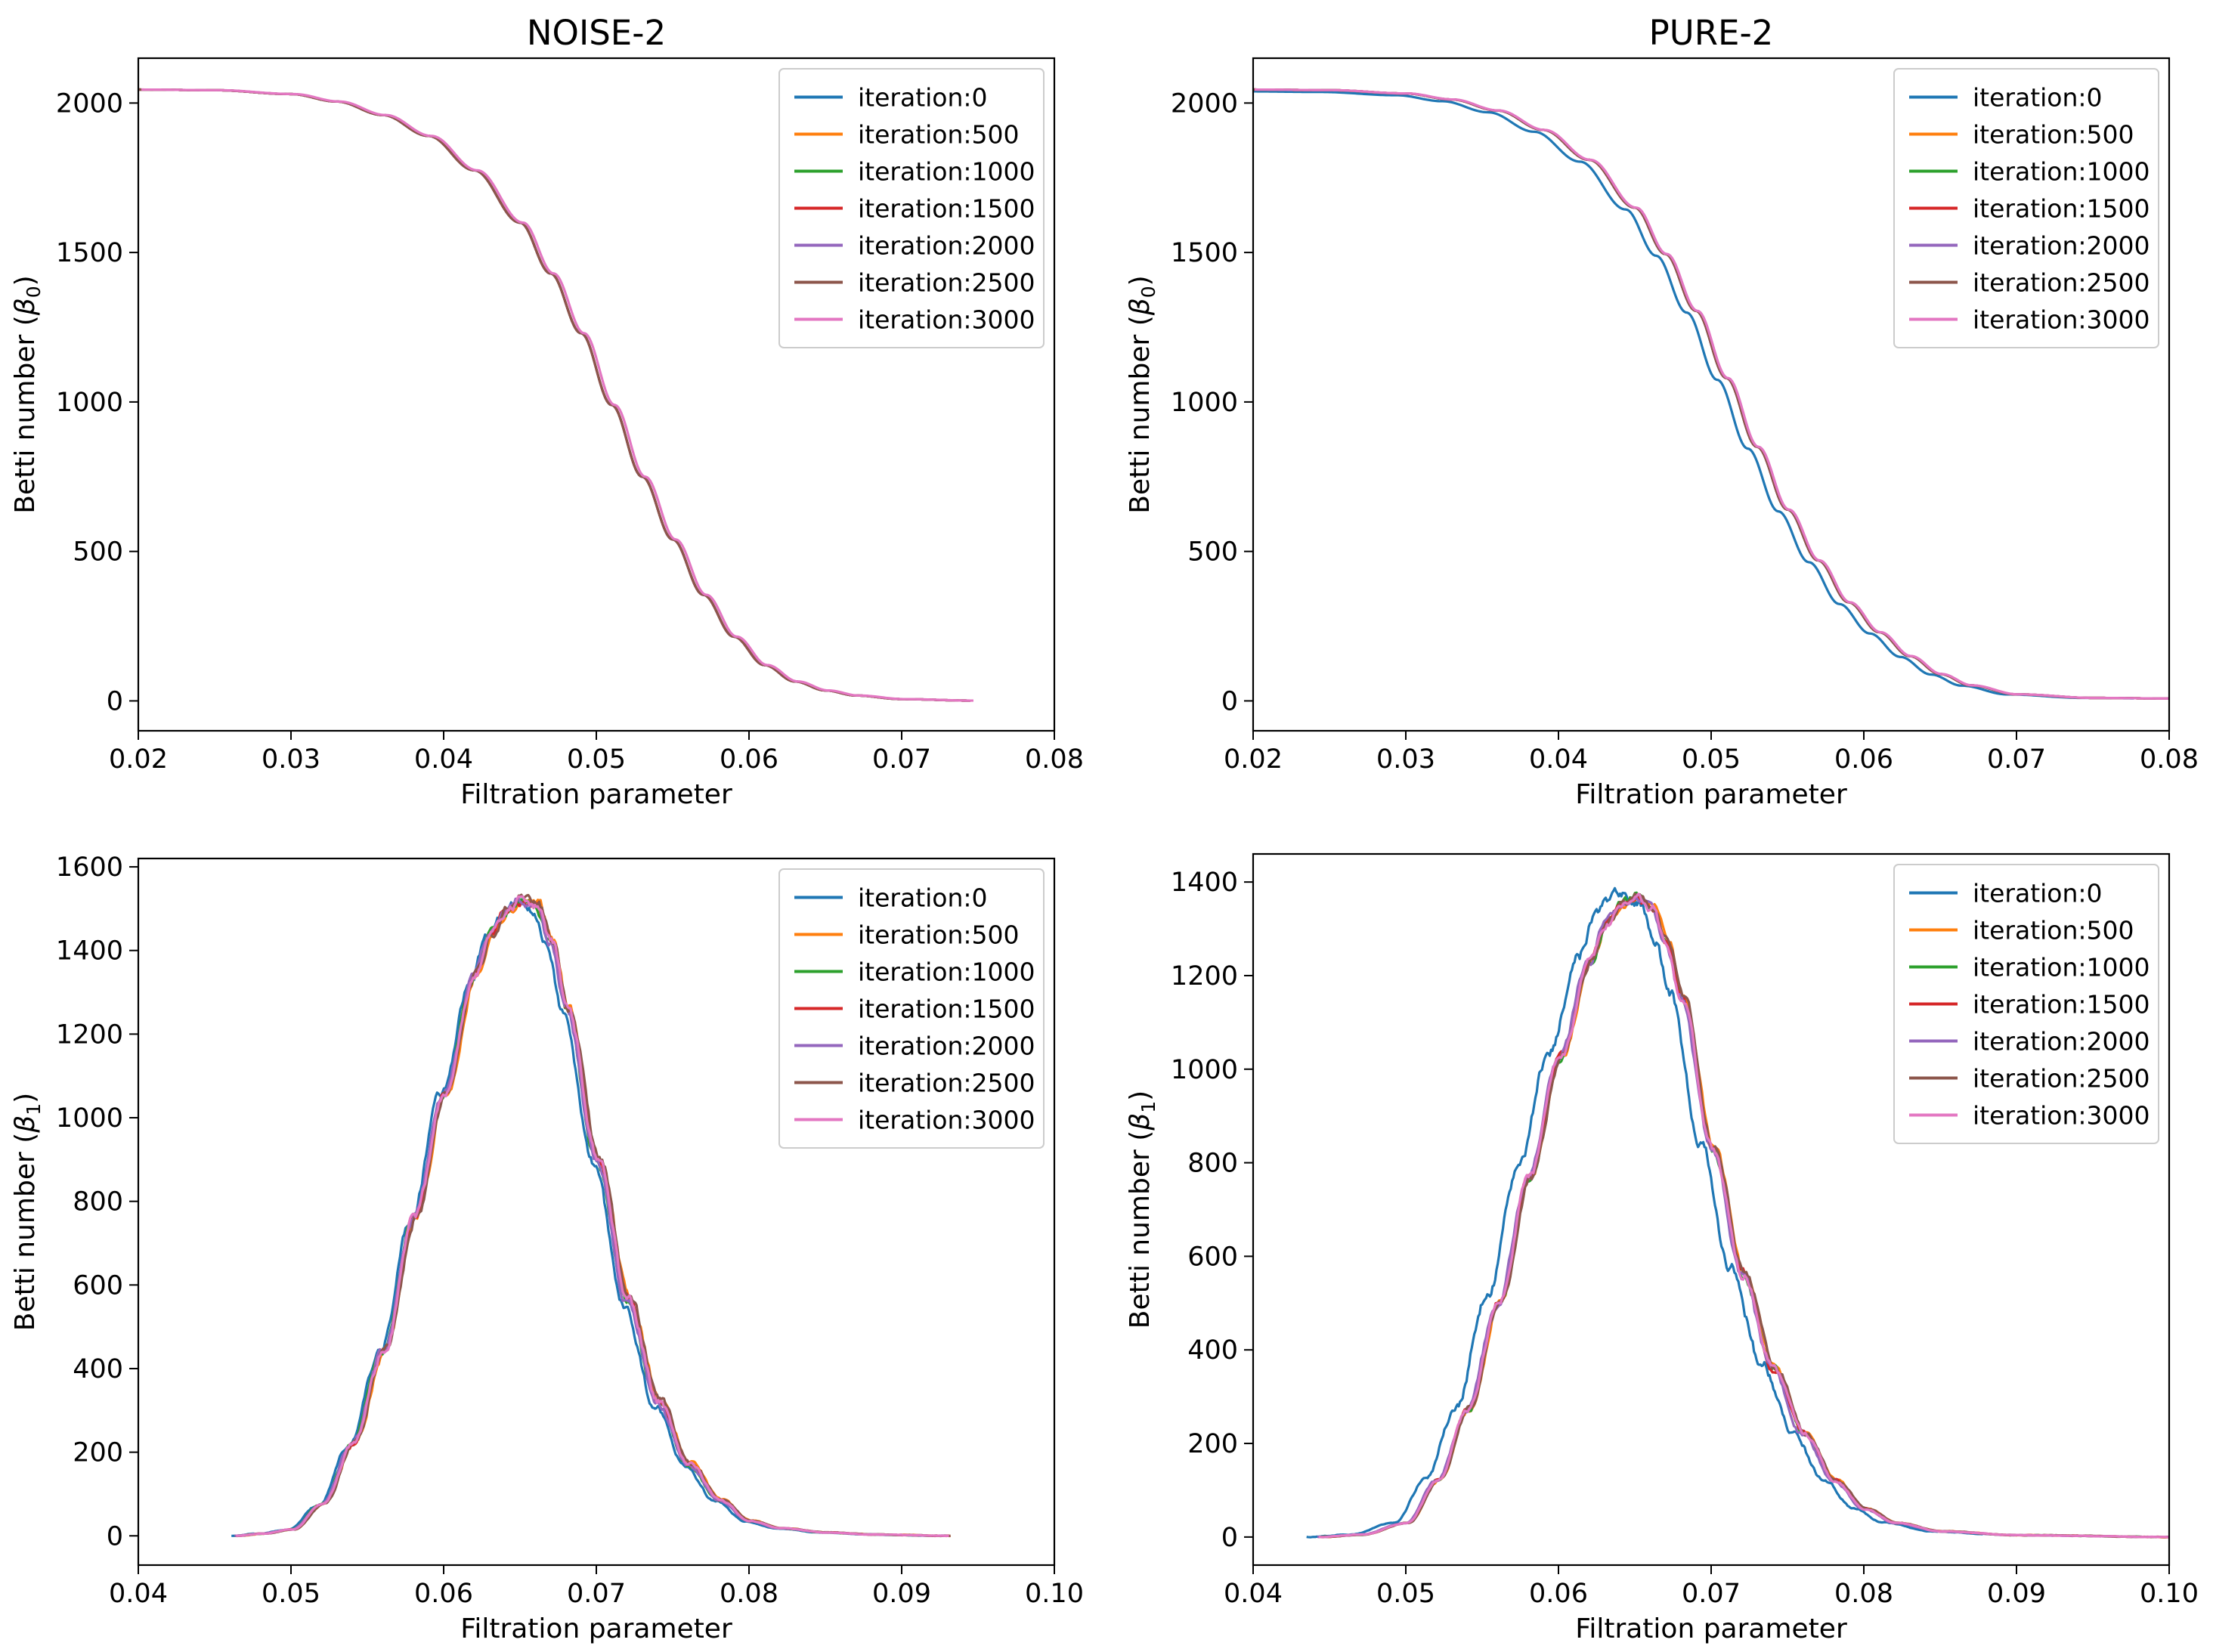 This screenshot has height=1652, width=2213. Describe the element at coordinates (2017, 1594) in the screenshot. I see `x-tick-label: 0.09` at that location.